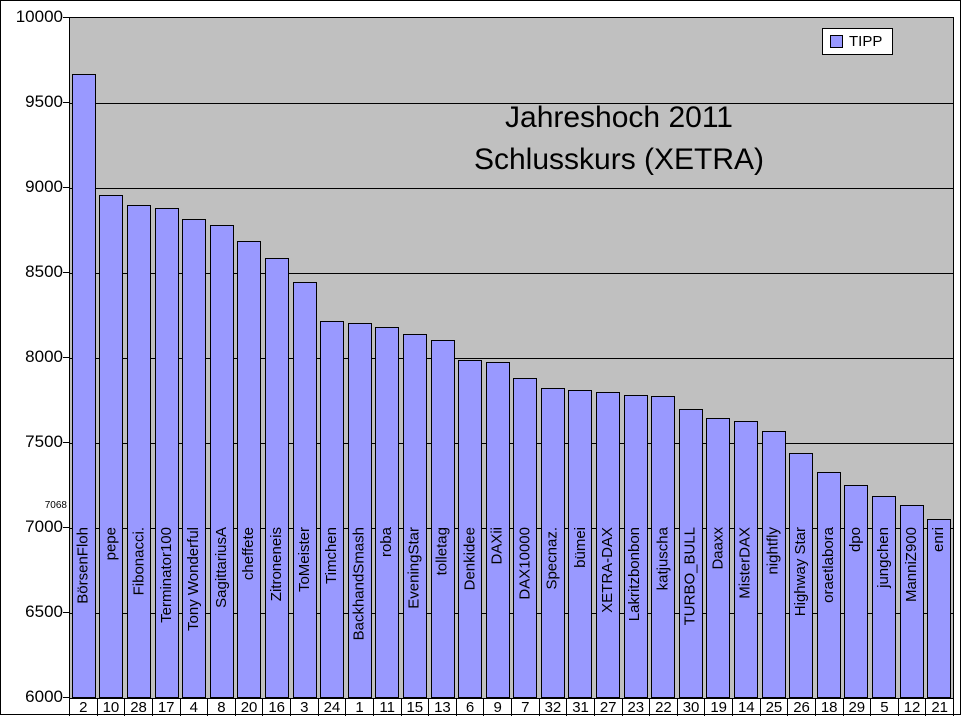 This screenshot has height=716, width=961. I want to click on bar-Daaxx, so click(718, 557).